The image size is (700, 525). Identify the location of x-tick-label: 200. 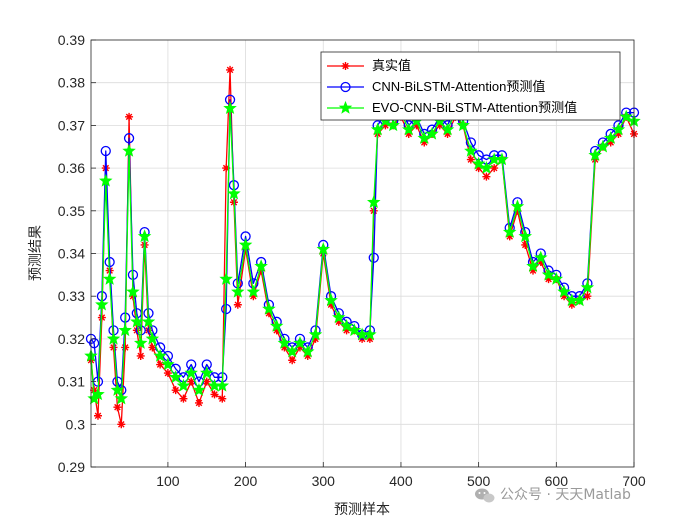
(246, 481).